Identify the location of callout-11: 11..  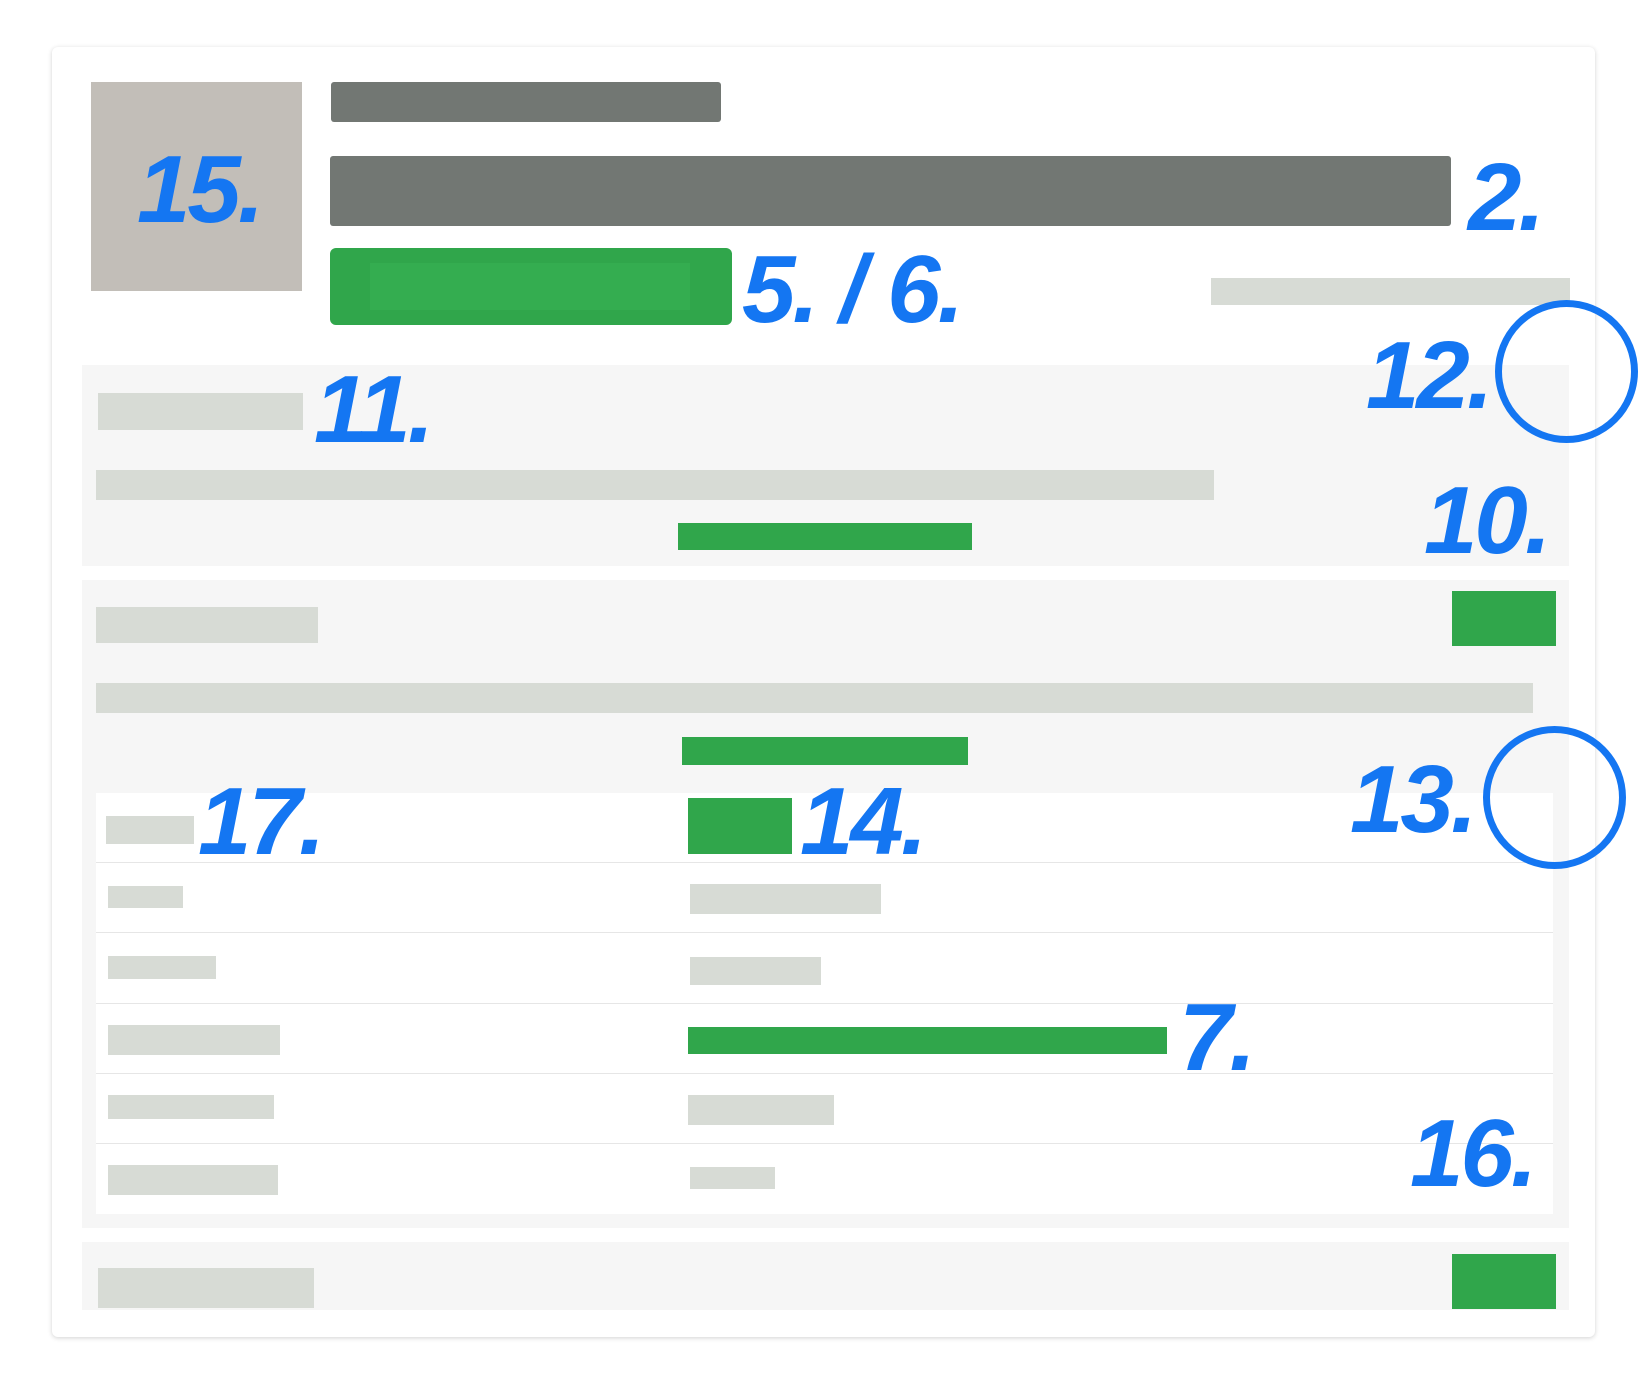
(374, 409).